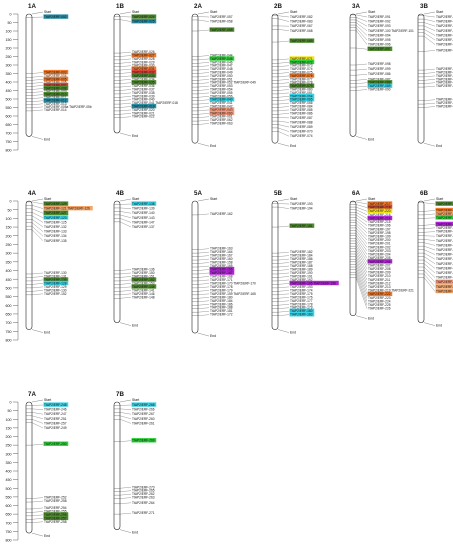 Image resolution: width=453 pixels, height=550 pixels. Describe the element at coordinates (444, 76) in the screenshot. I see `gene-label: TtAP2/ERF-117` at that location.